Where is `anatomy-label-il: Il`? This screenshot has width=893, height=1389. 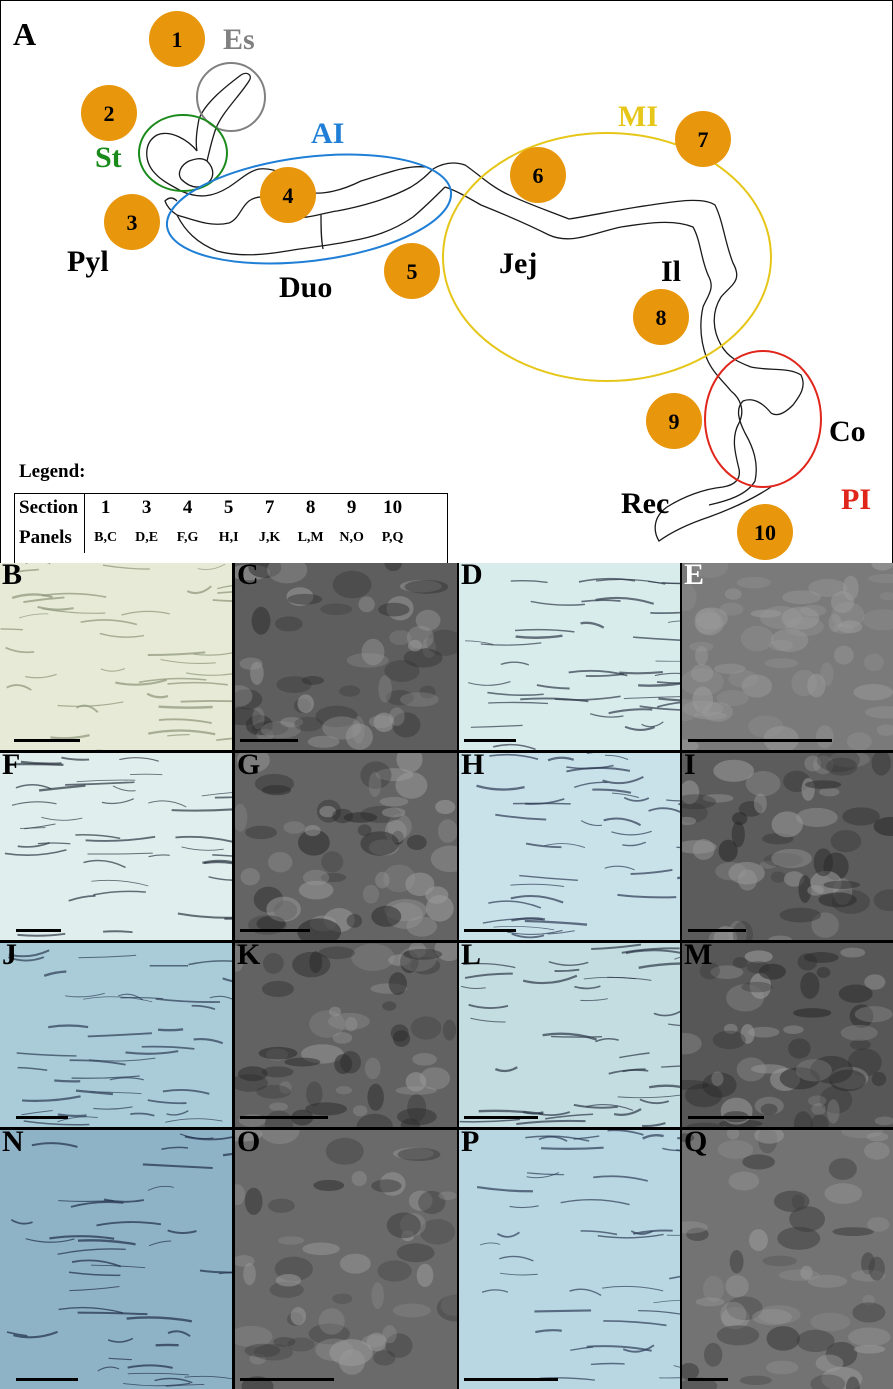 anatomy-label-il: Il is located at coordinates (671, 271).